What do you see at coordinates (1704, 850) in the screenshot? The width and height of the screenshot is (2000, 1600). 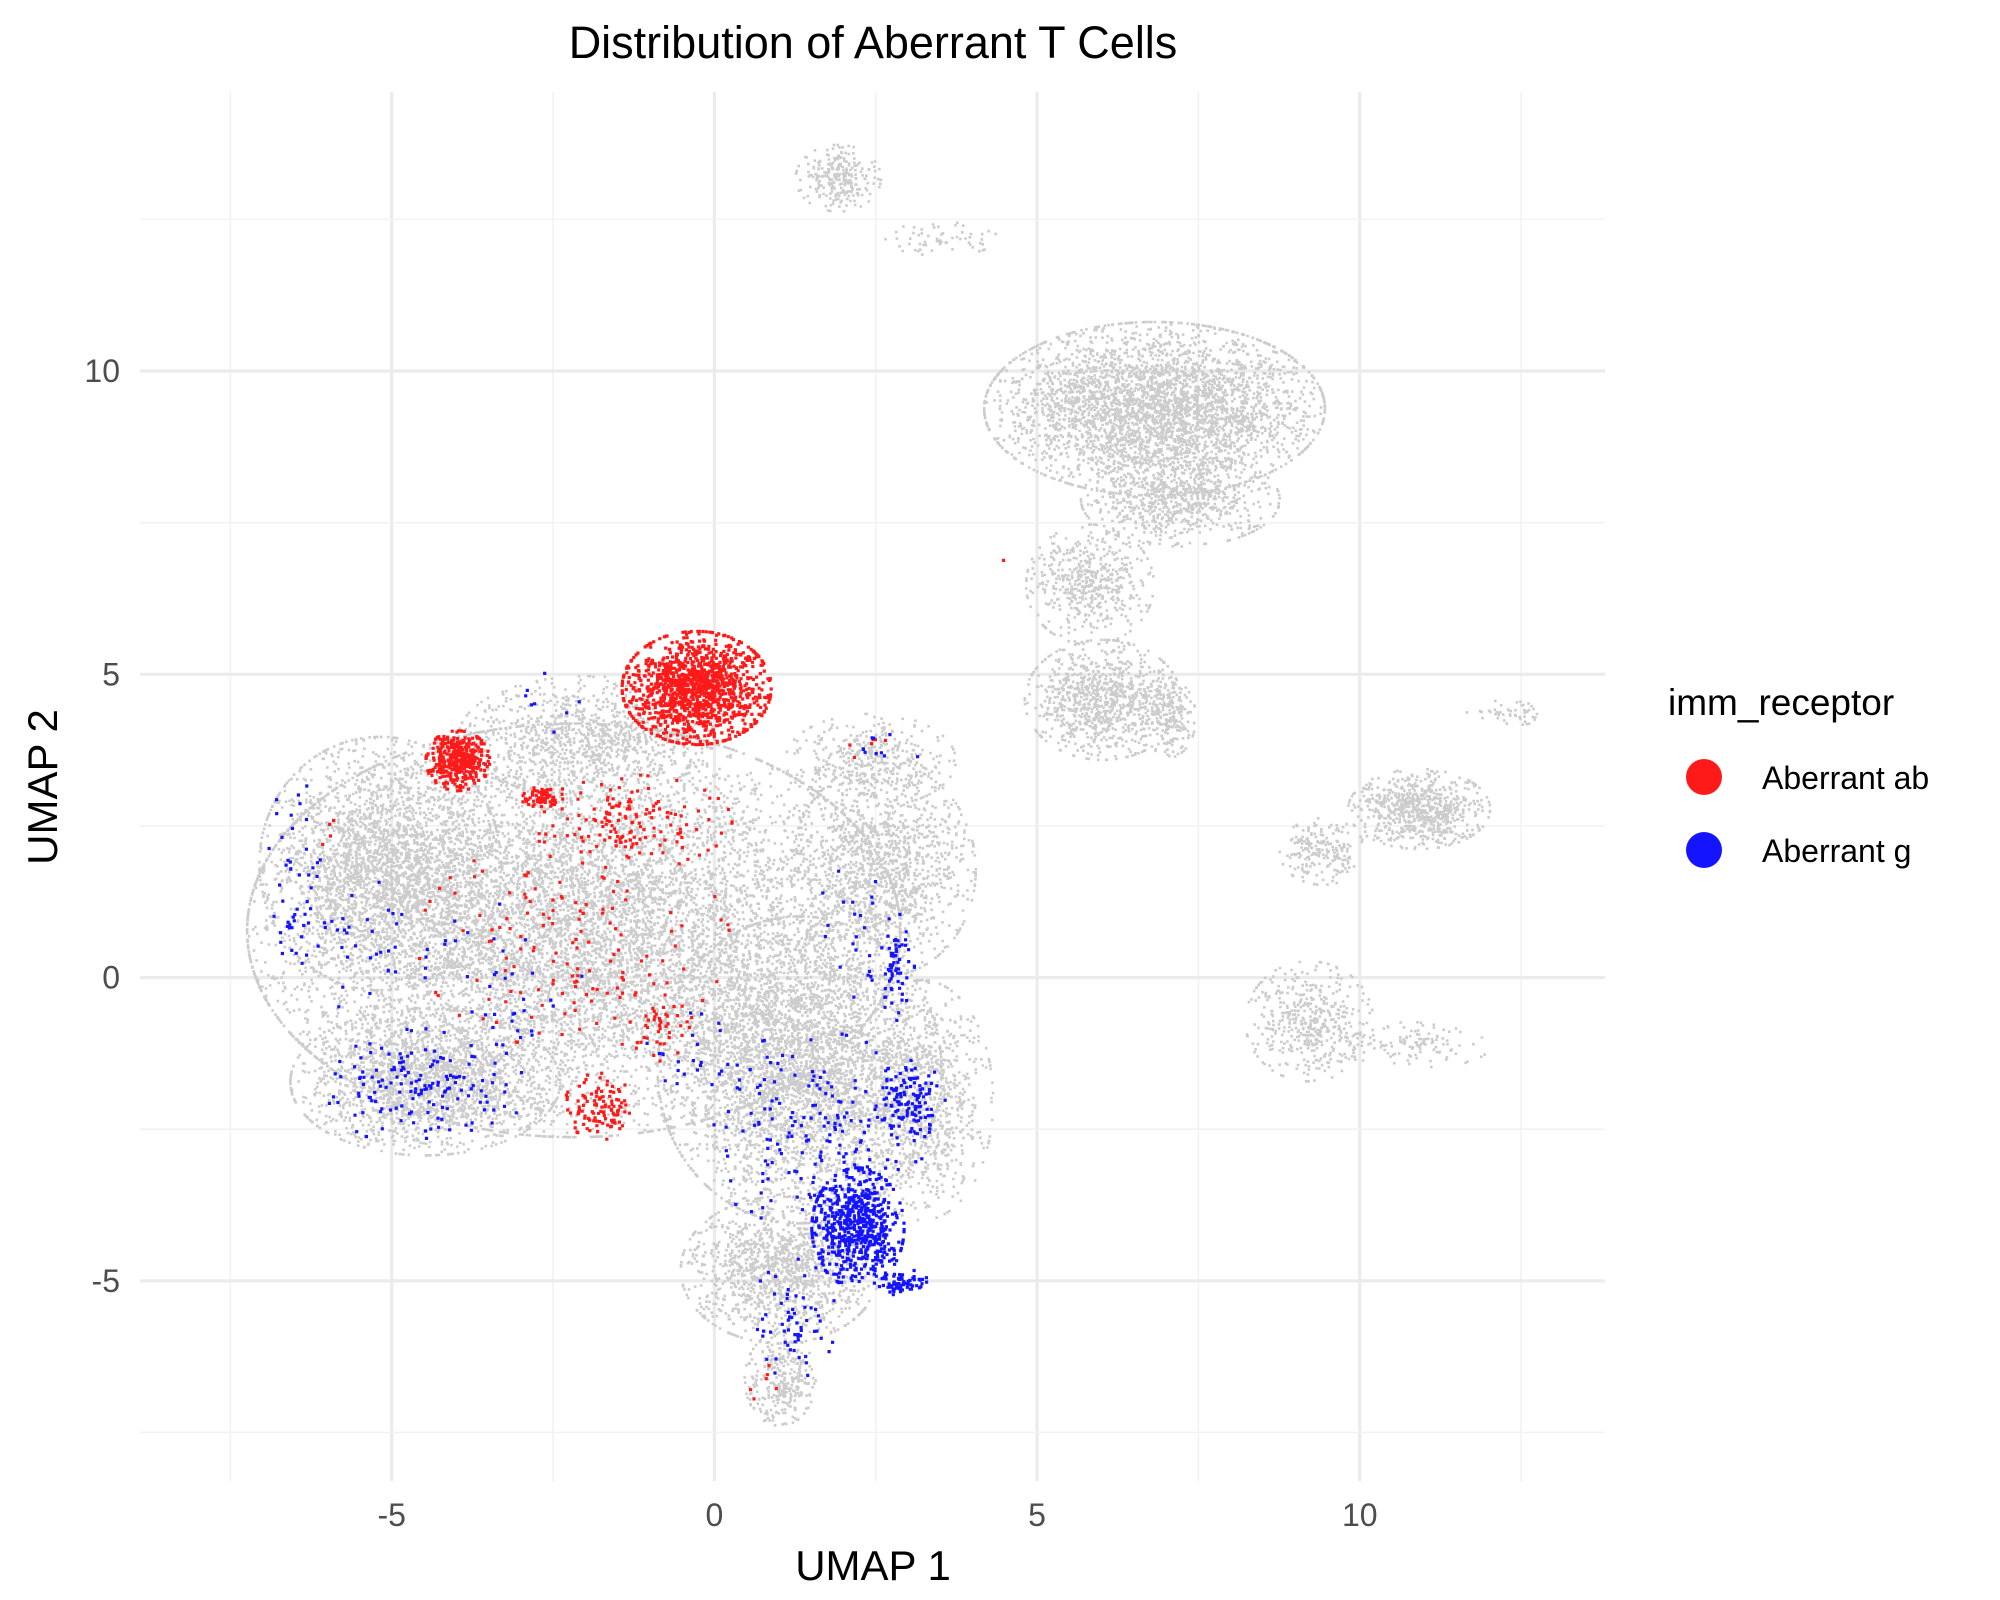 I see `legend-key-aberrant-g` at bounding box center [1704, 850].